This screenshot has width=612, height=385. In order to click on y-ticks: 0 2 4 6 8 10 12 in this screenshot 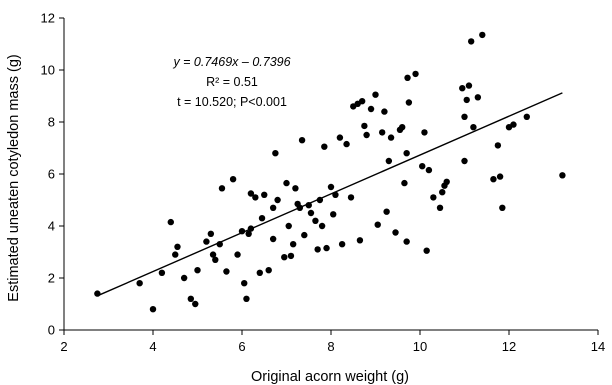, I will do `click(52, 174)`.